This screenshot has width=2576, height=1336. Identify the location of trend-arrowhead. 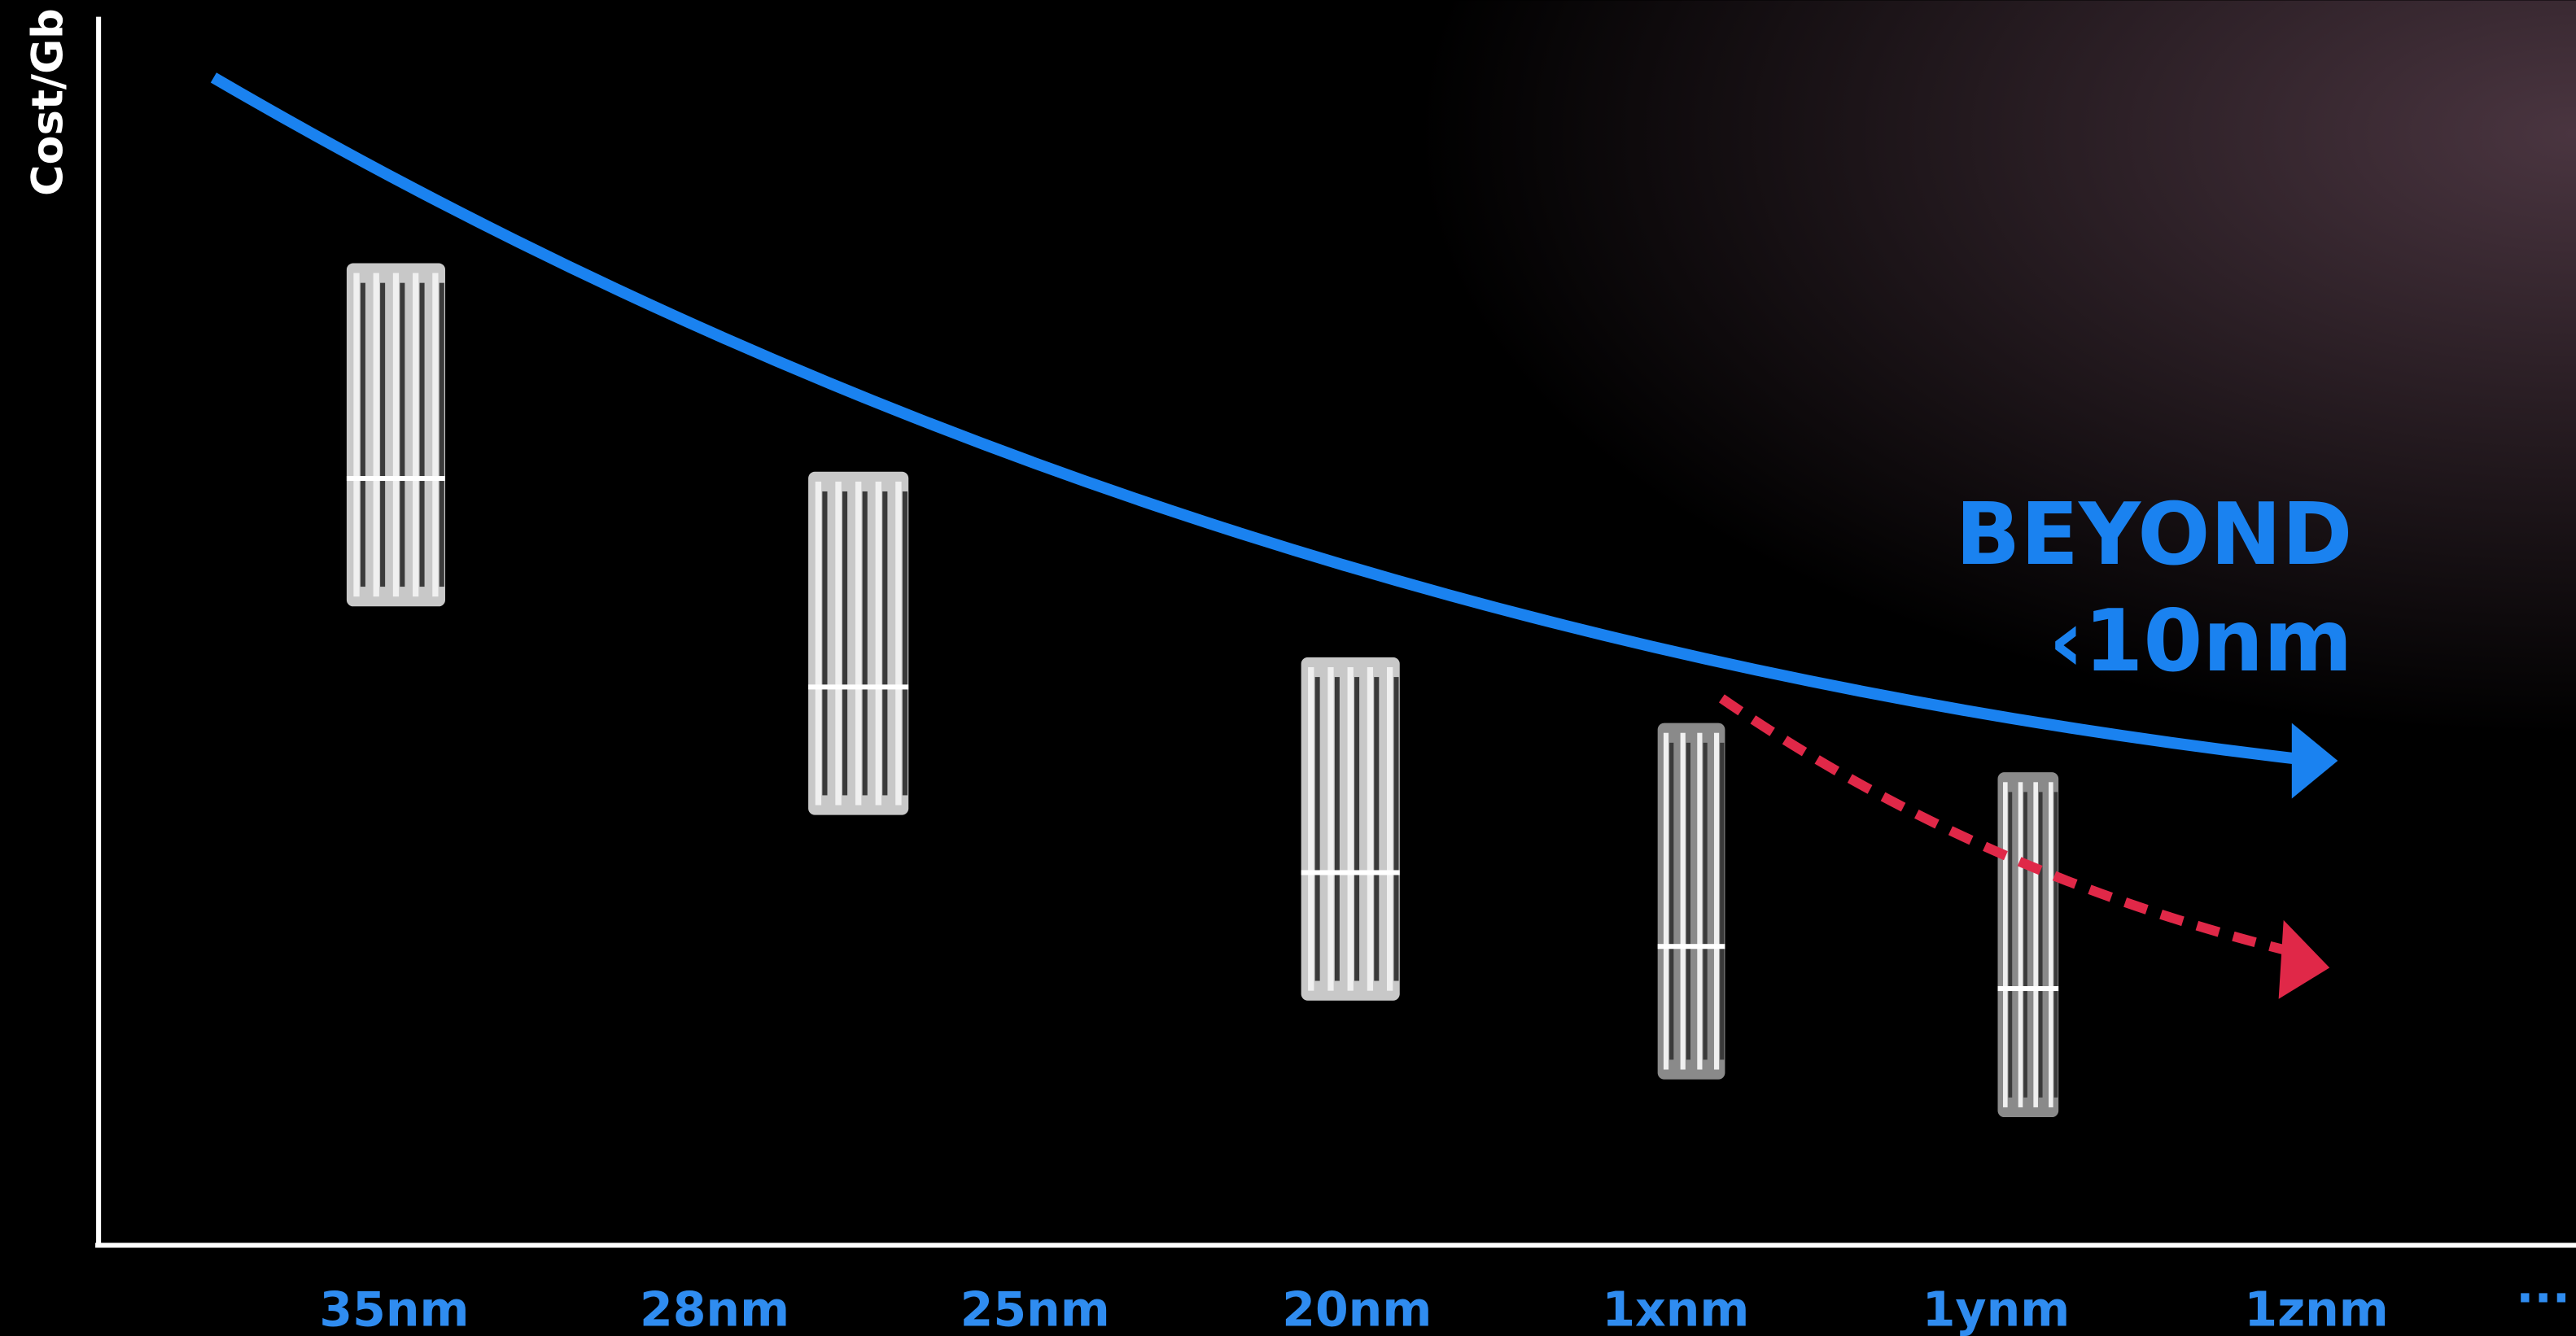
(2314, 761).